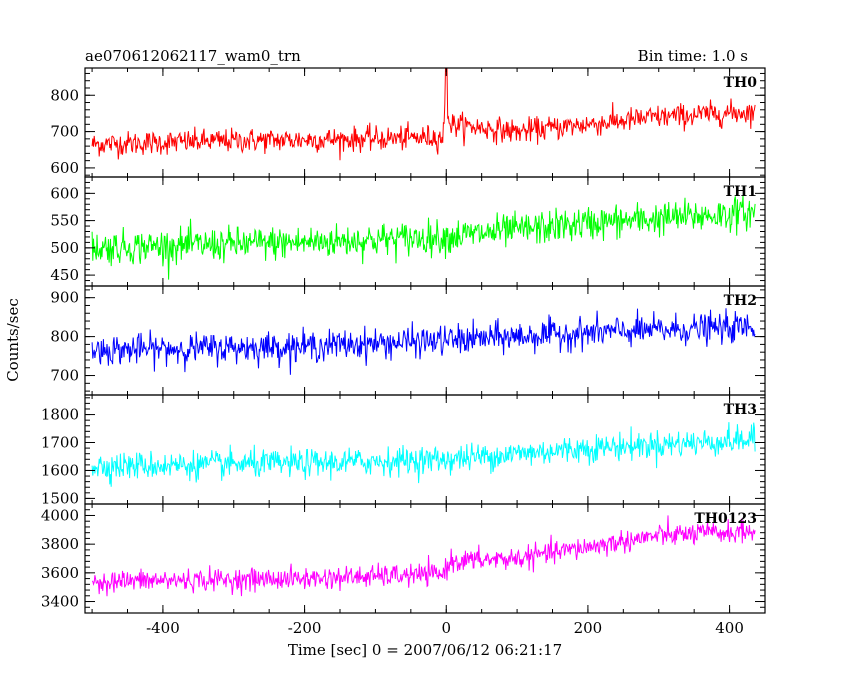  Describe the element at coordinates (423, 454) in the screenshot. I see `series-line-th3` at that location.